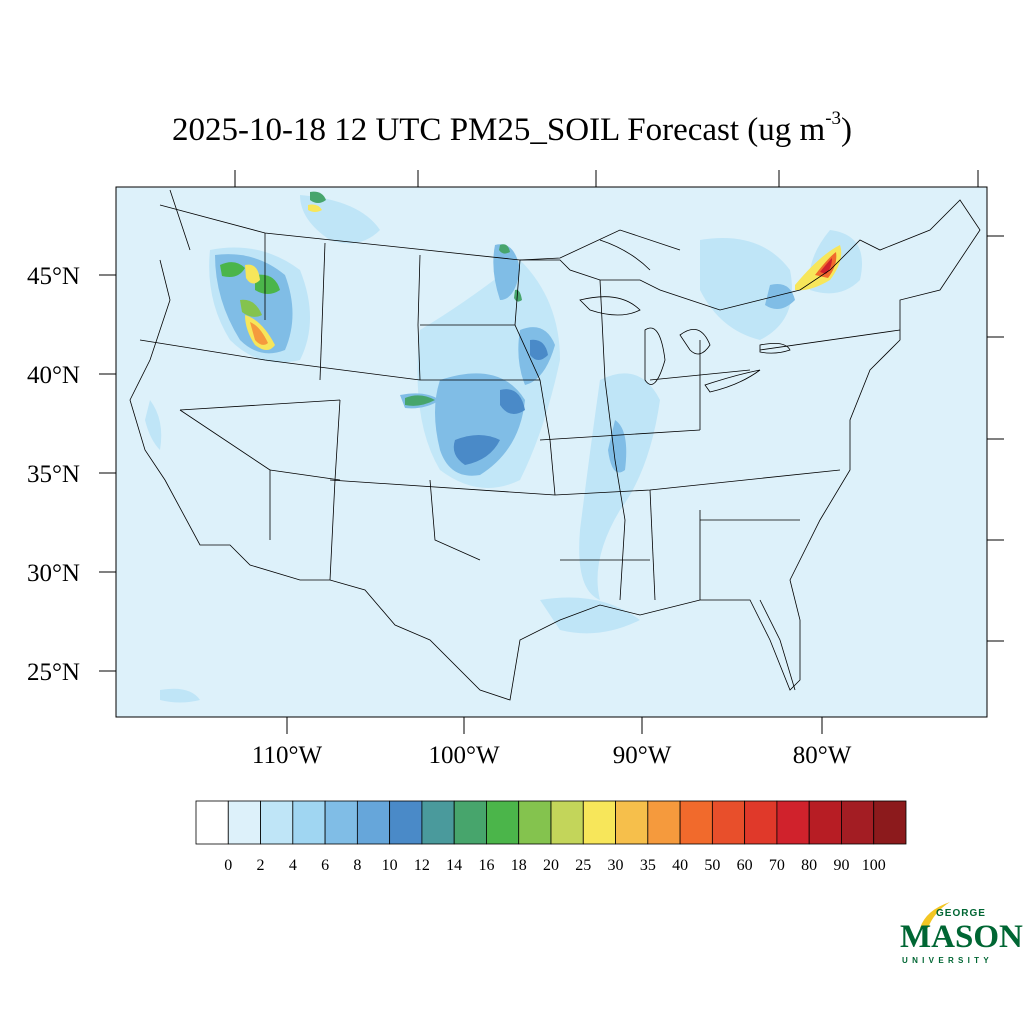 This screenshot has height=1024, width=1024. What do you see at coordinates (680, 865) in the screenshot?
I see `colorbar-label: 40` at bounding box center [680, 865].